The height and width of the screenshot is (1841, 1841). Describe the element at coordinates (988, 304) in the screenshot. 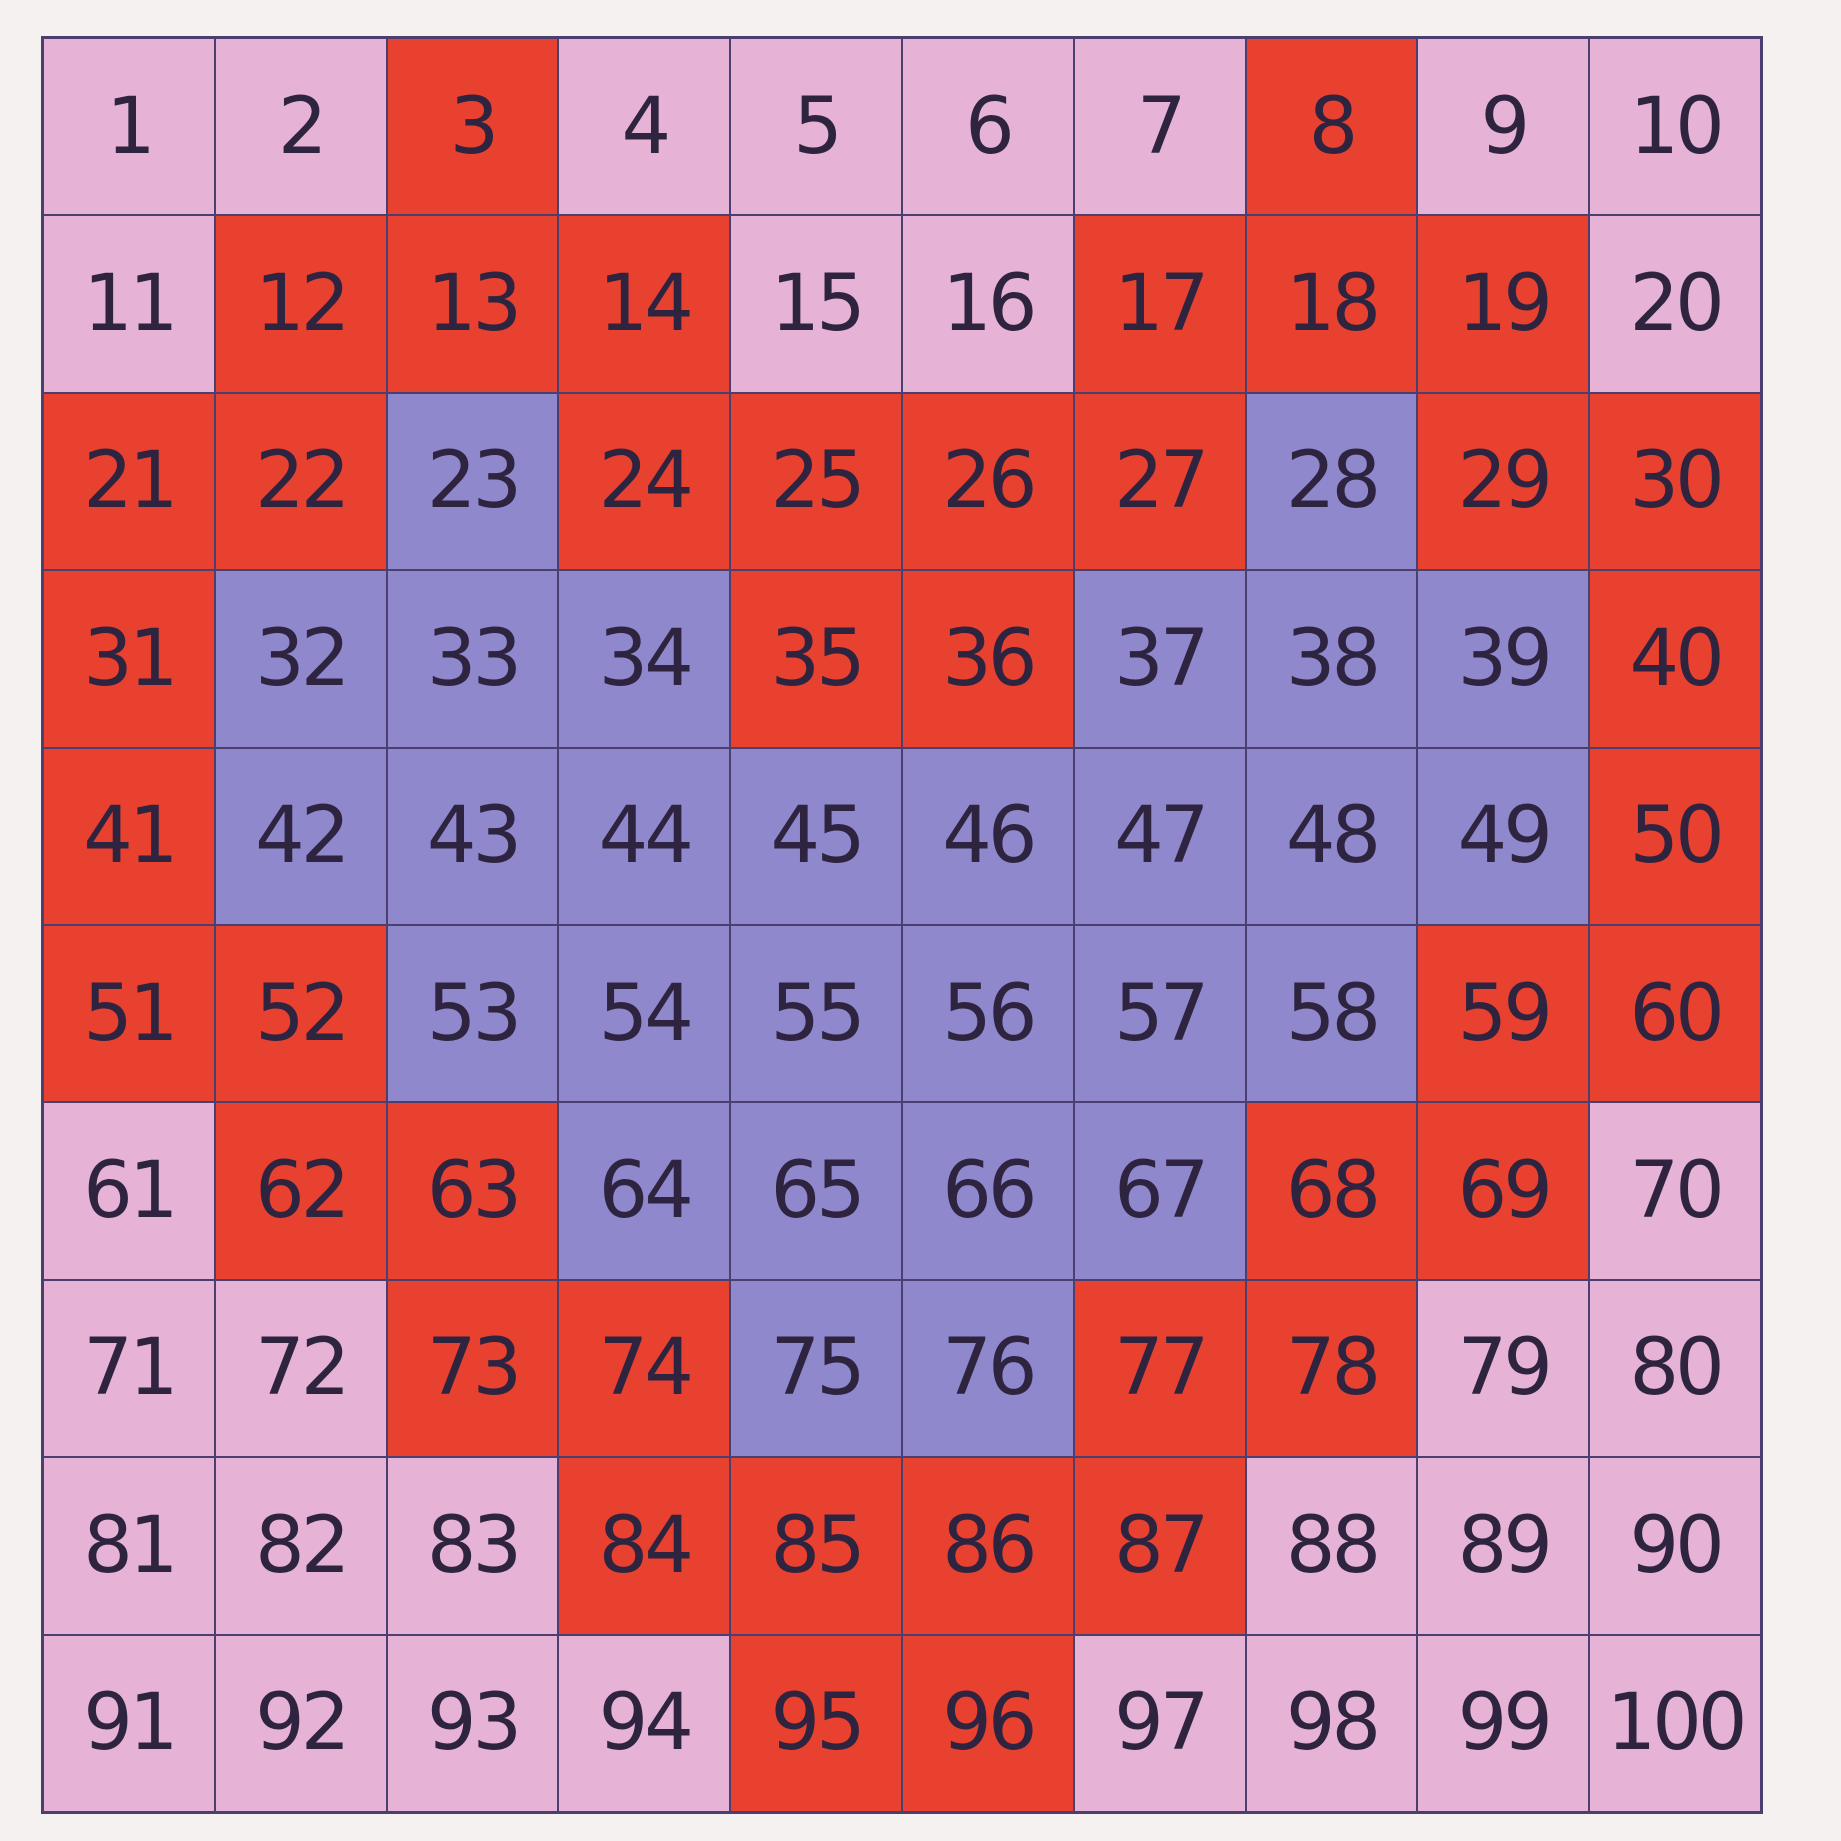

I see `grid-cell-16: 16` at that location.